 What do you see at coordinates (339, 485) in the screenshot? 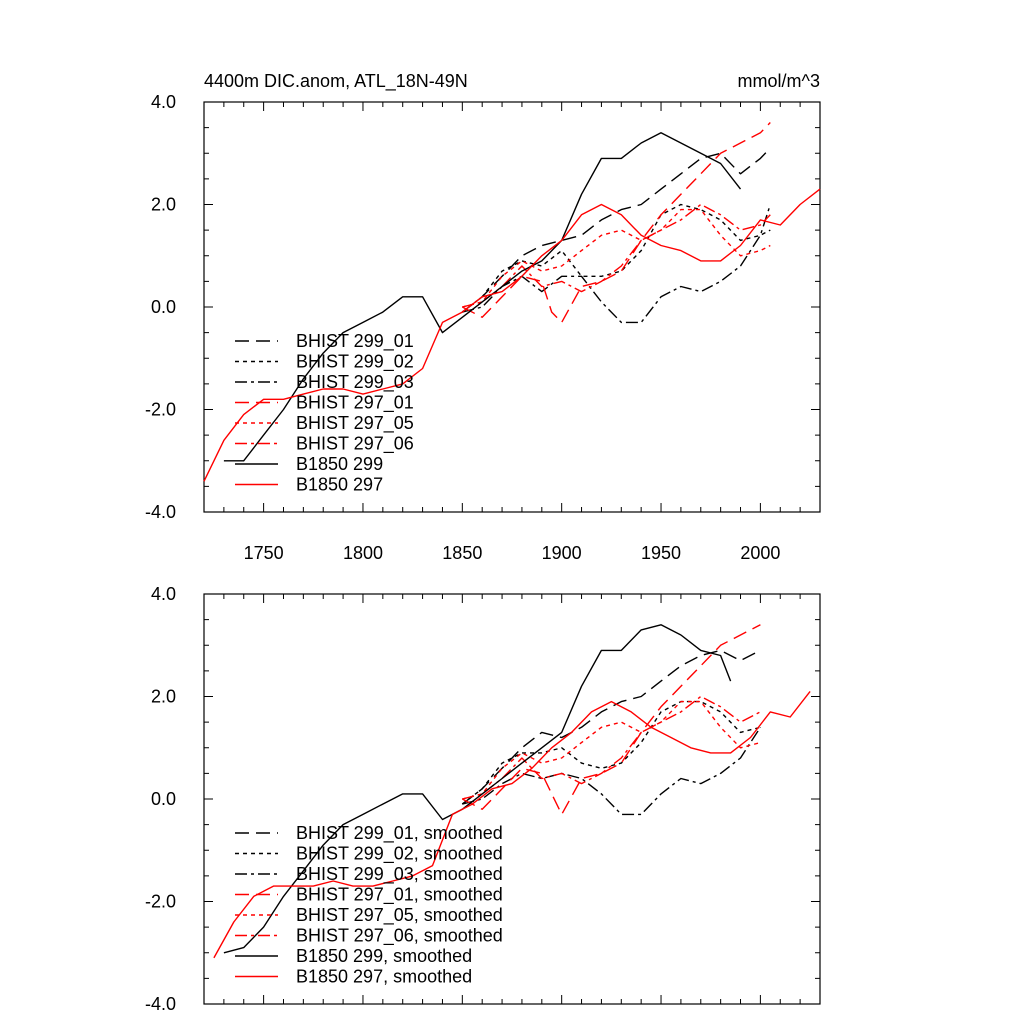
I see `legend-label: B1850 297` at bounding box center [339, 485].